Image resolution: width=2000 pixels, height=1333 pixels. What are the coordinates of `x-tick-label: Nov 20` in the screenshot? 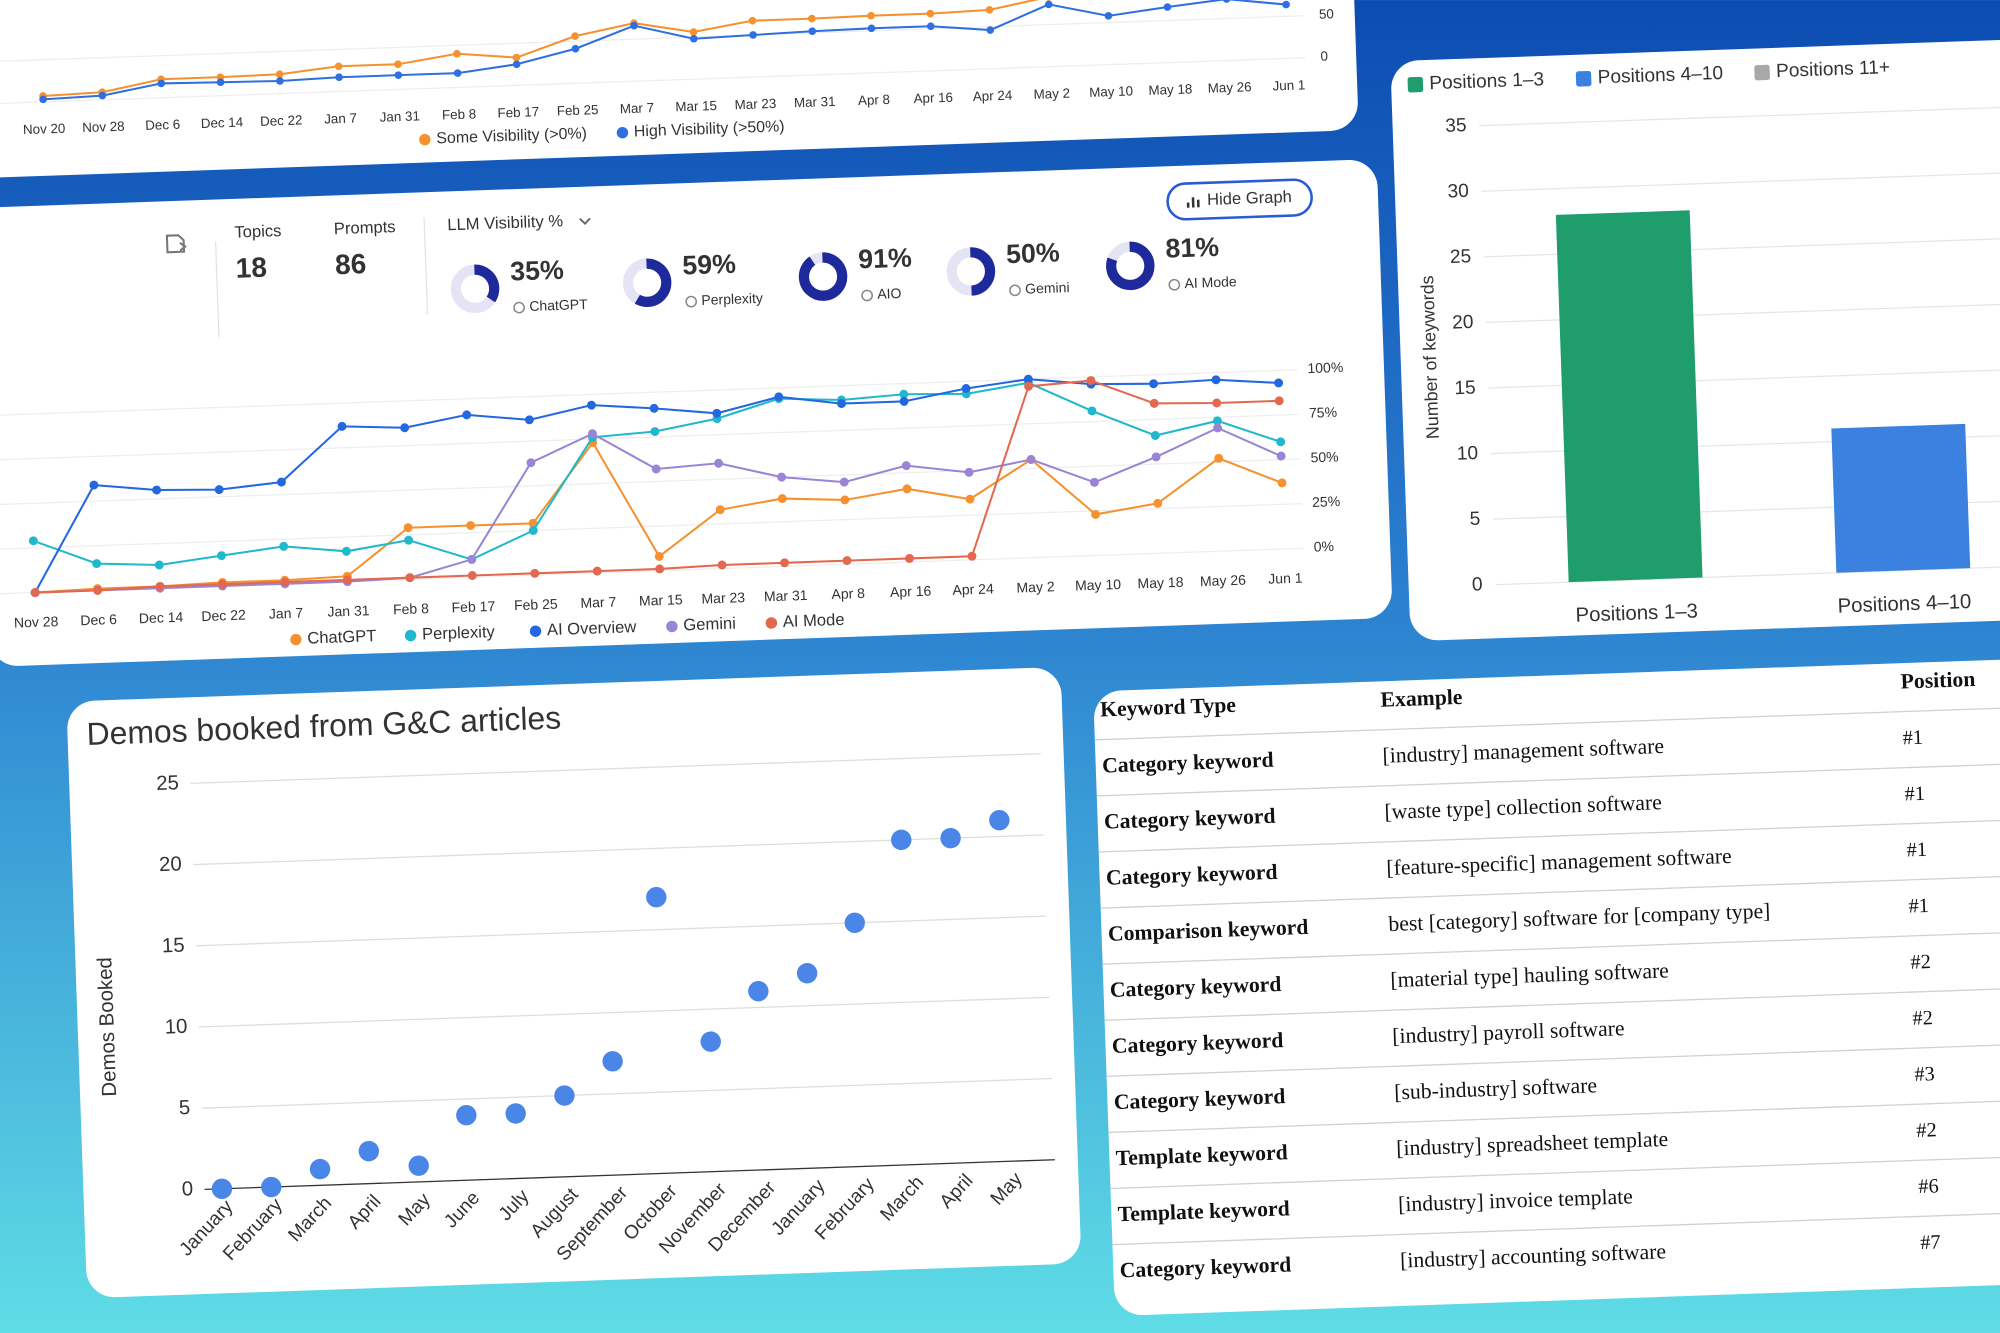 It's located at (44, 129).